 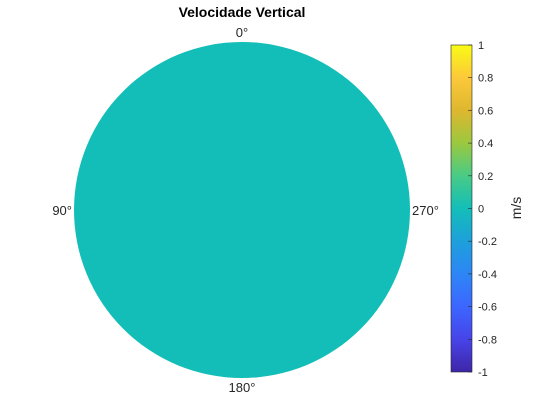 I want to click on colorbar-tick-label: -1, so click(x=483, y=373).